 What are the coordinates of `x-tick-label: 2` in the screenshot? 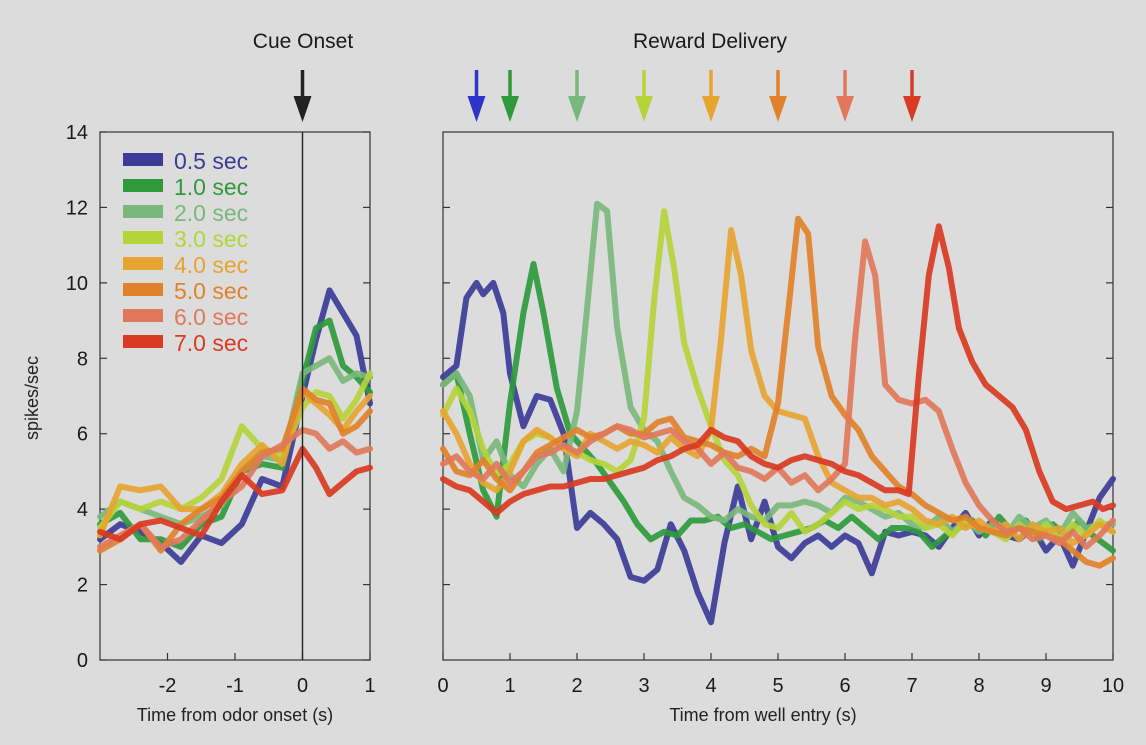 It's located at (576, 686).